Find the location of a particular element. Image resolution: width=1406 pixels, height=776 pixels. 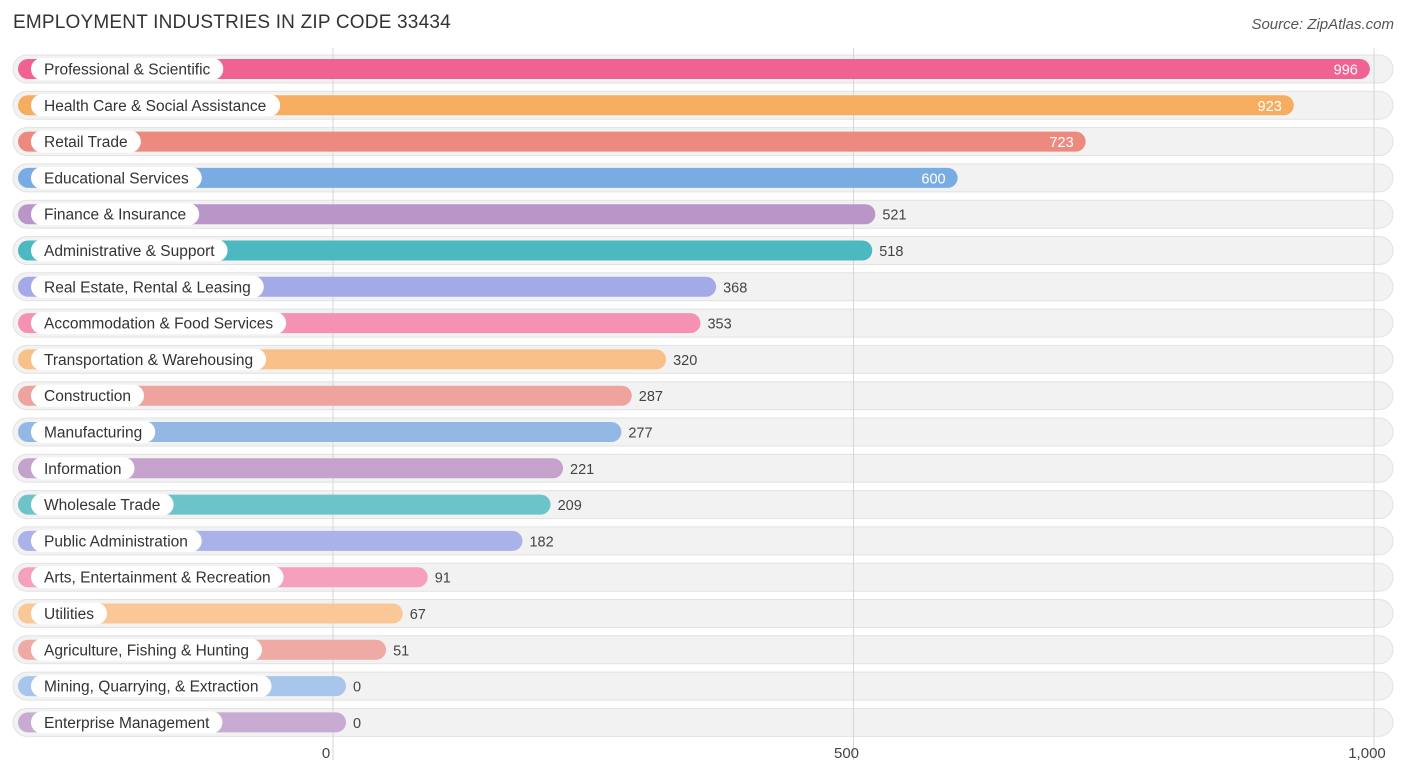

category-label: Real Estate, Rental & Leasing is located at coordinates (147, 287).